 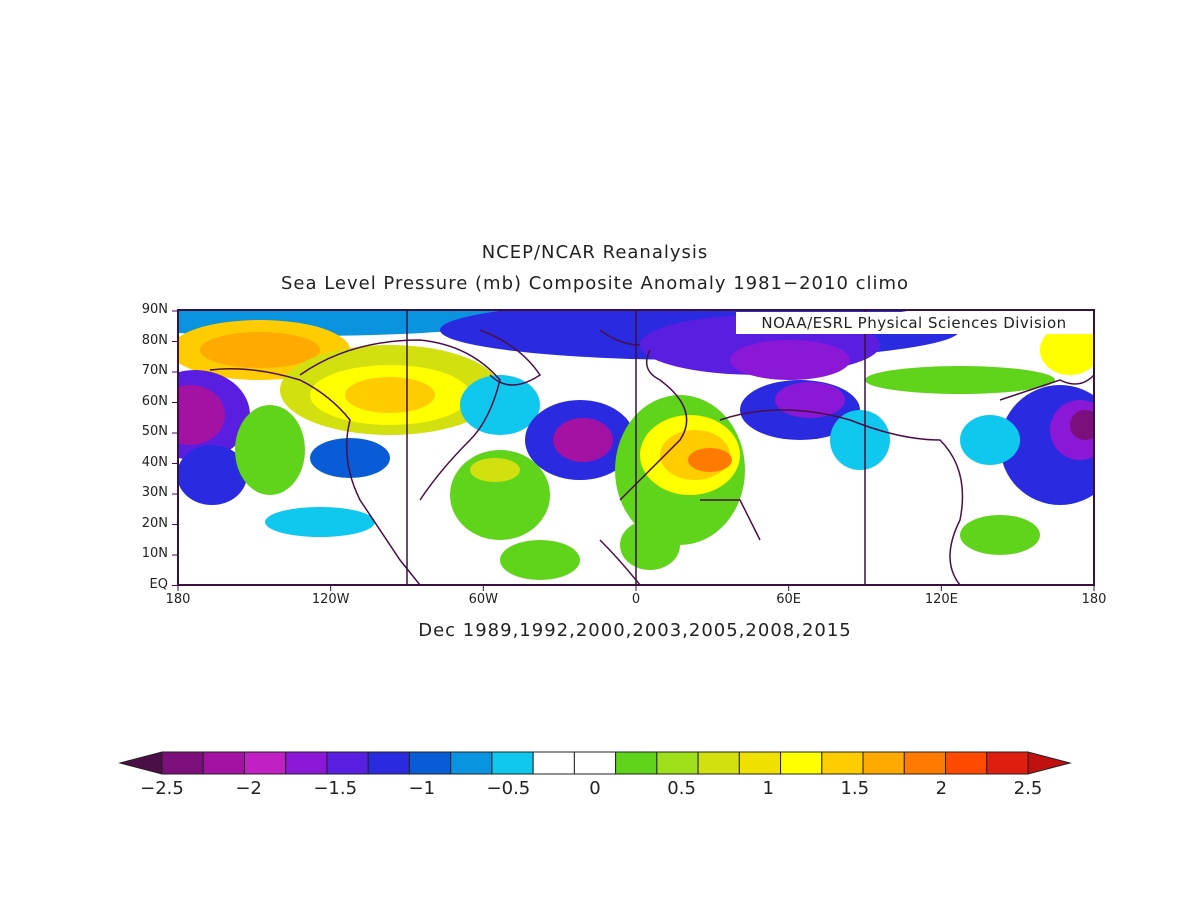 I want to click on lat-label: EQ, so click(x=158, y=584).